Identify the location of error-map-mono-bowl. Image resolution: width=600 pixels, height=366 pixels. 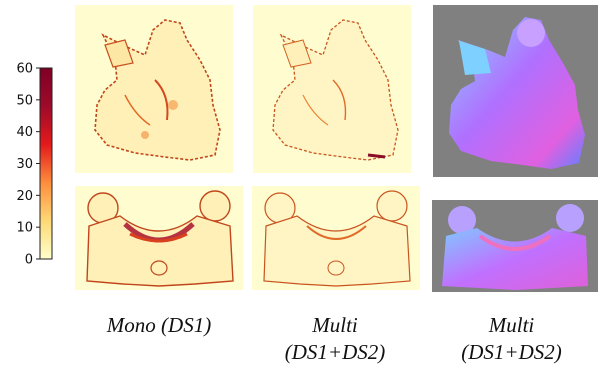
(159, 238).